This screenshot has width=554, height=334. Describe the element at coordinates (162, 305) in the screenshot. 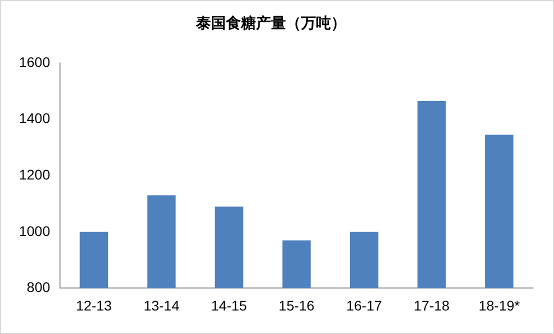

I see `x-tick-label: 13-14` at that location.